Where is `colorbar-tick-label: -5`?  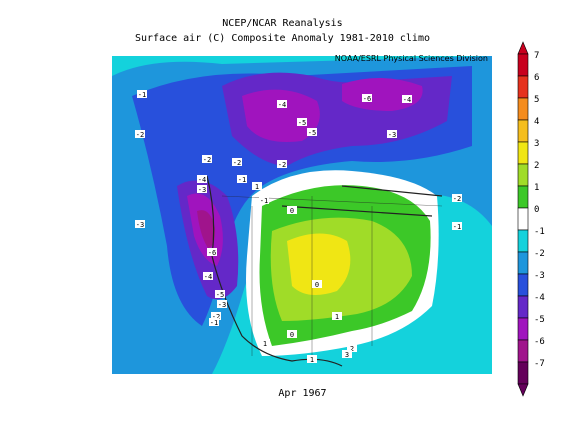 colorbar-tick-label: -5 is located at coordinates (539, 320).